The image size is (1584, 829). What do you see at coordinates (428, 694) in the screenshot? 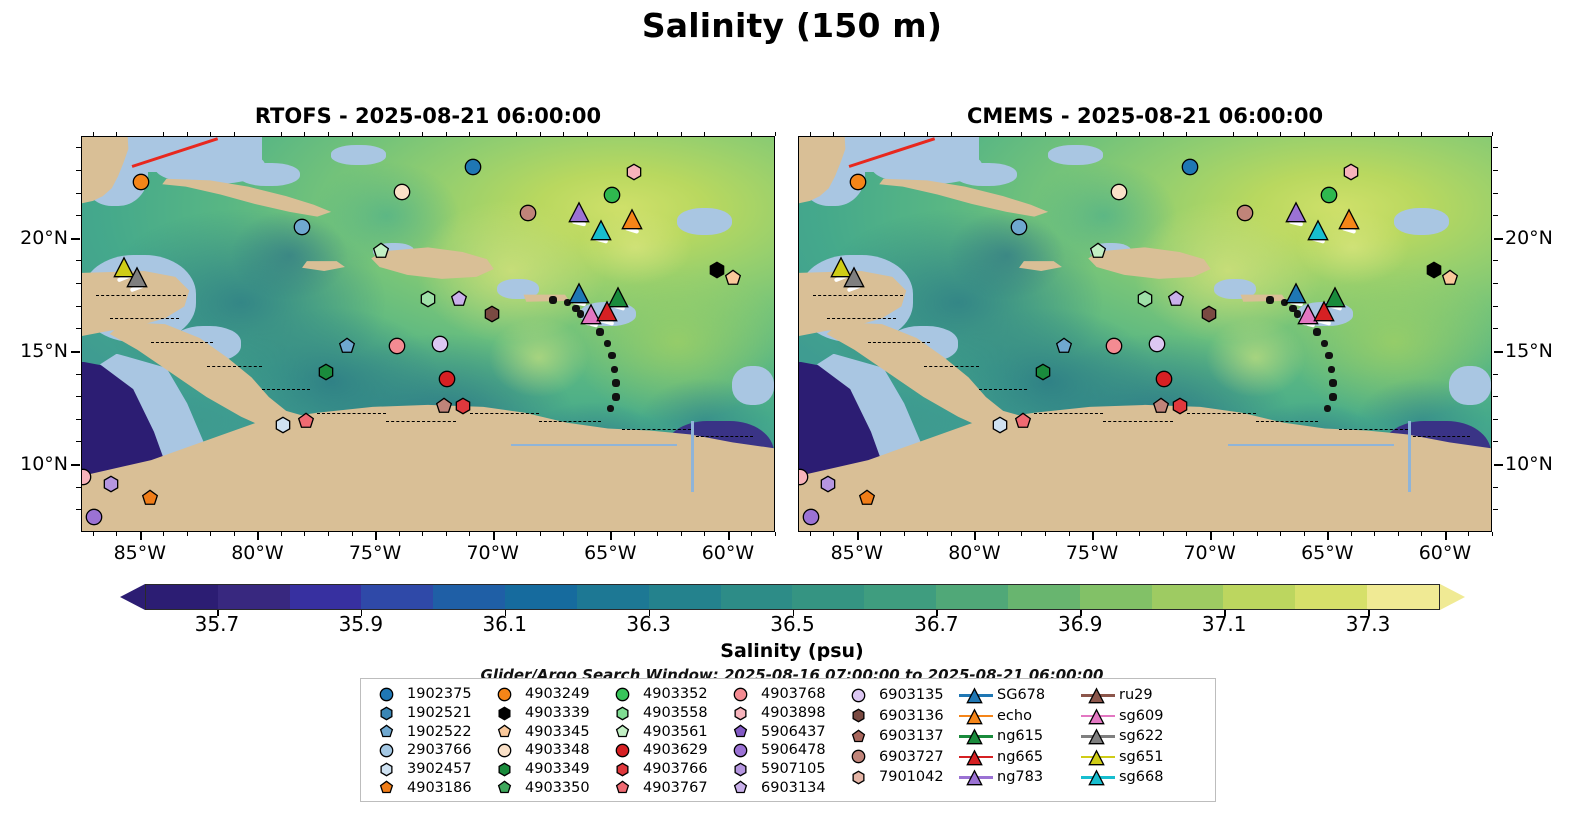
I see `legend-item-1902375: 1902375` at bounding box center [428, 694].